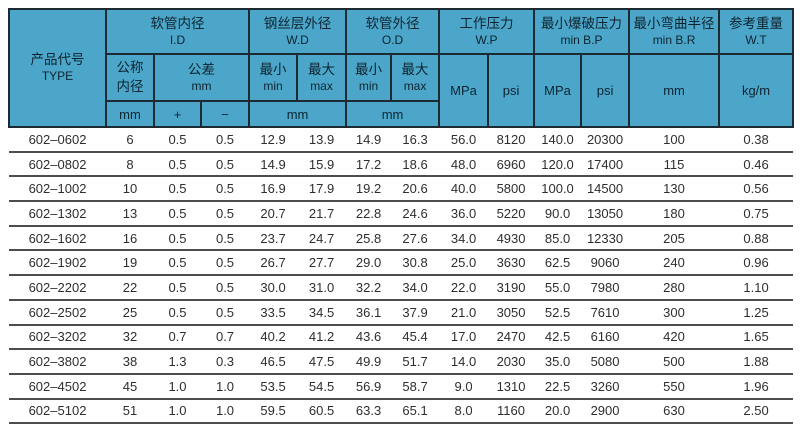 The height and width of the screenshot is (430, 800). Describe the element at coordinates (756, 411) in the screenshot. I see `cell-wt_kgm: 2.50` at that location.